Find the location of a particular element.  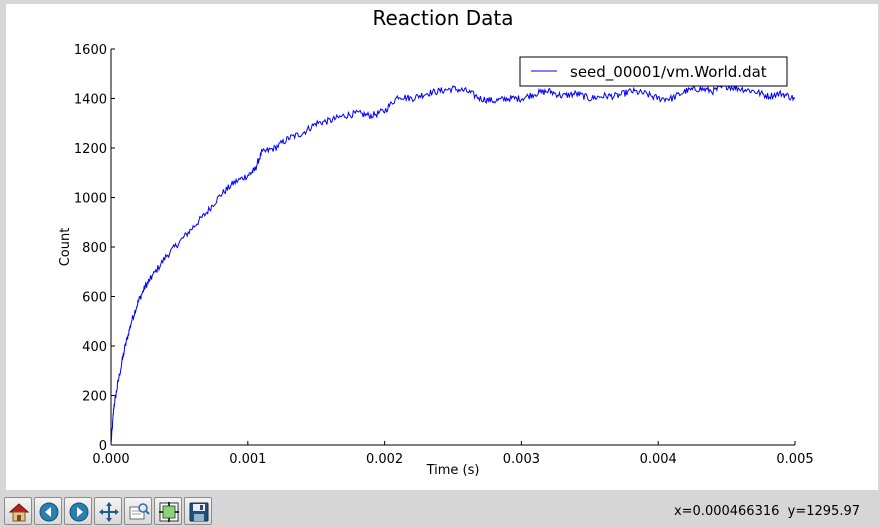

legend-entry: seed_00001/vm.World.dat is located at coordinates (668, 72).